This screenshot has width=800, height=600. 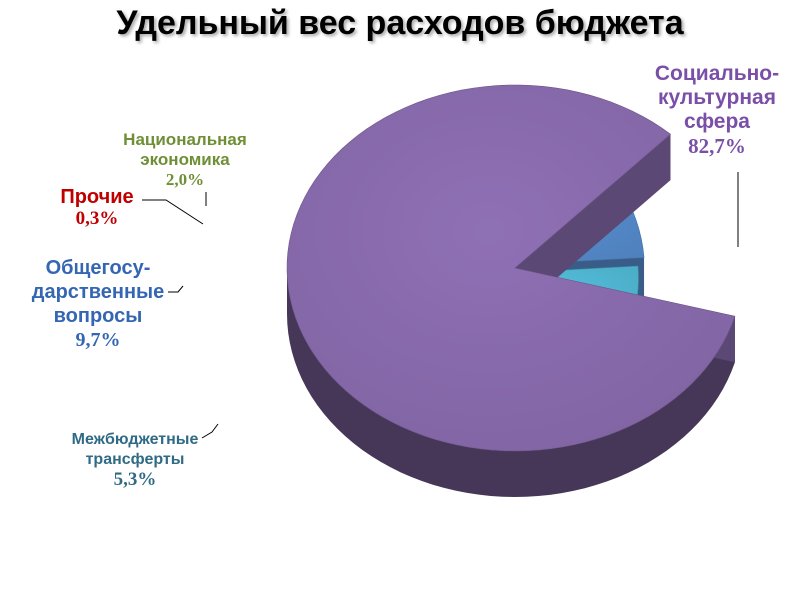 I want to click on label-social-line2: культурная, so click(x=717, y=97).